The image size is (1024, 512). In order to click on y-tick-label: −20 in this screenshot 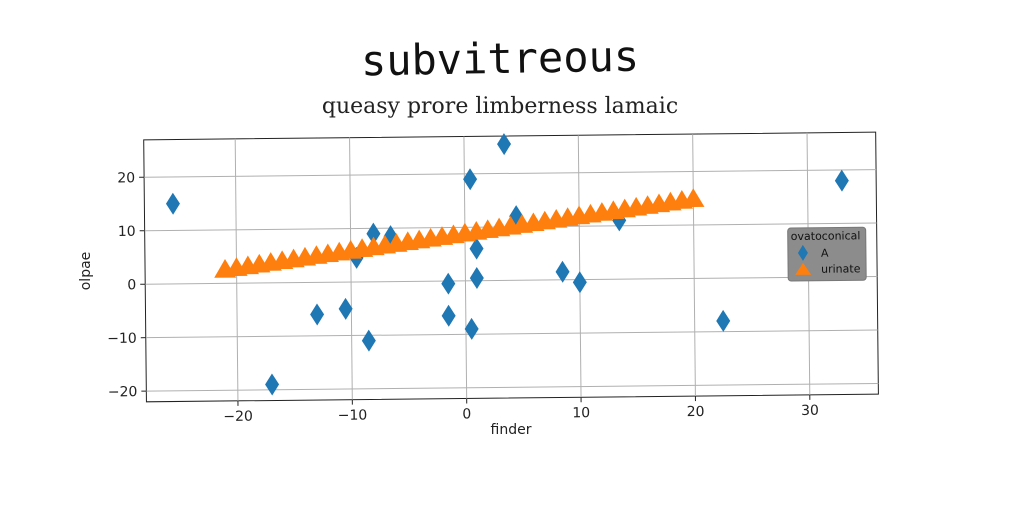, I will do `click(123, 392)`.